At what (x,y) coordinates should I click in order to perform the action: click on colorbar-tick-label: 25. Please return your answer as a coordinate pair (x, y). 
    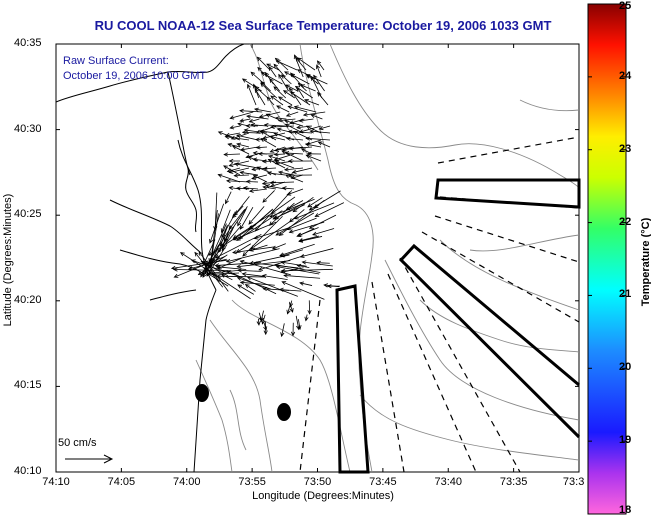
    Looking at the image, I should click on (625, 6).